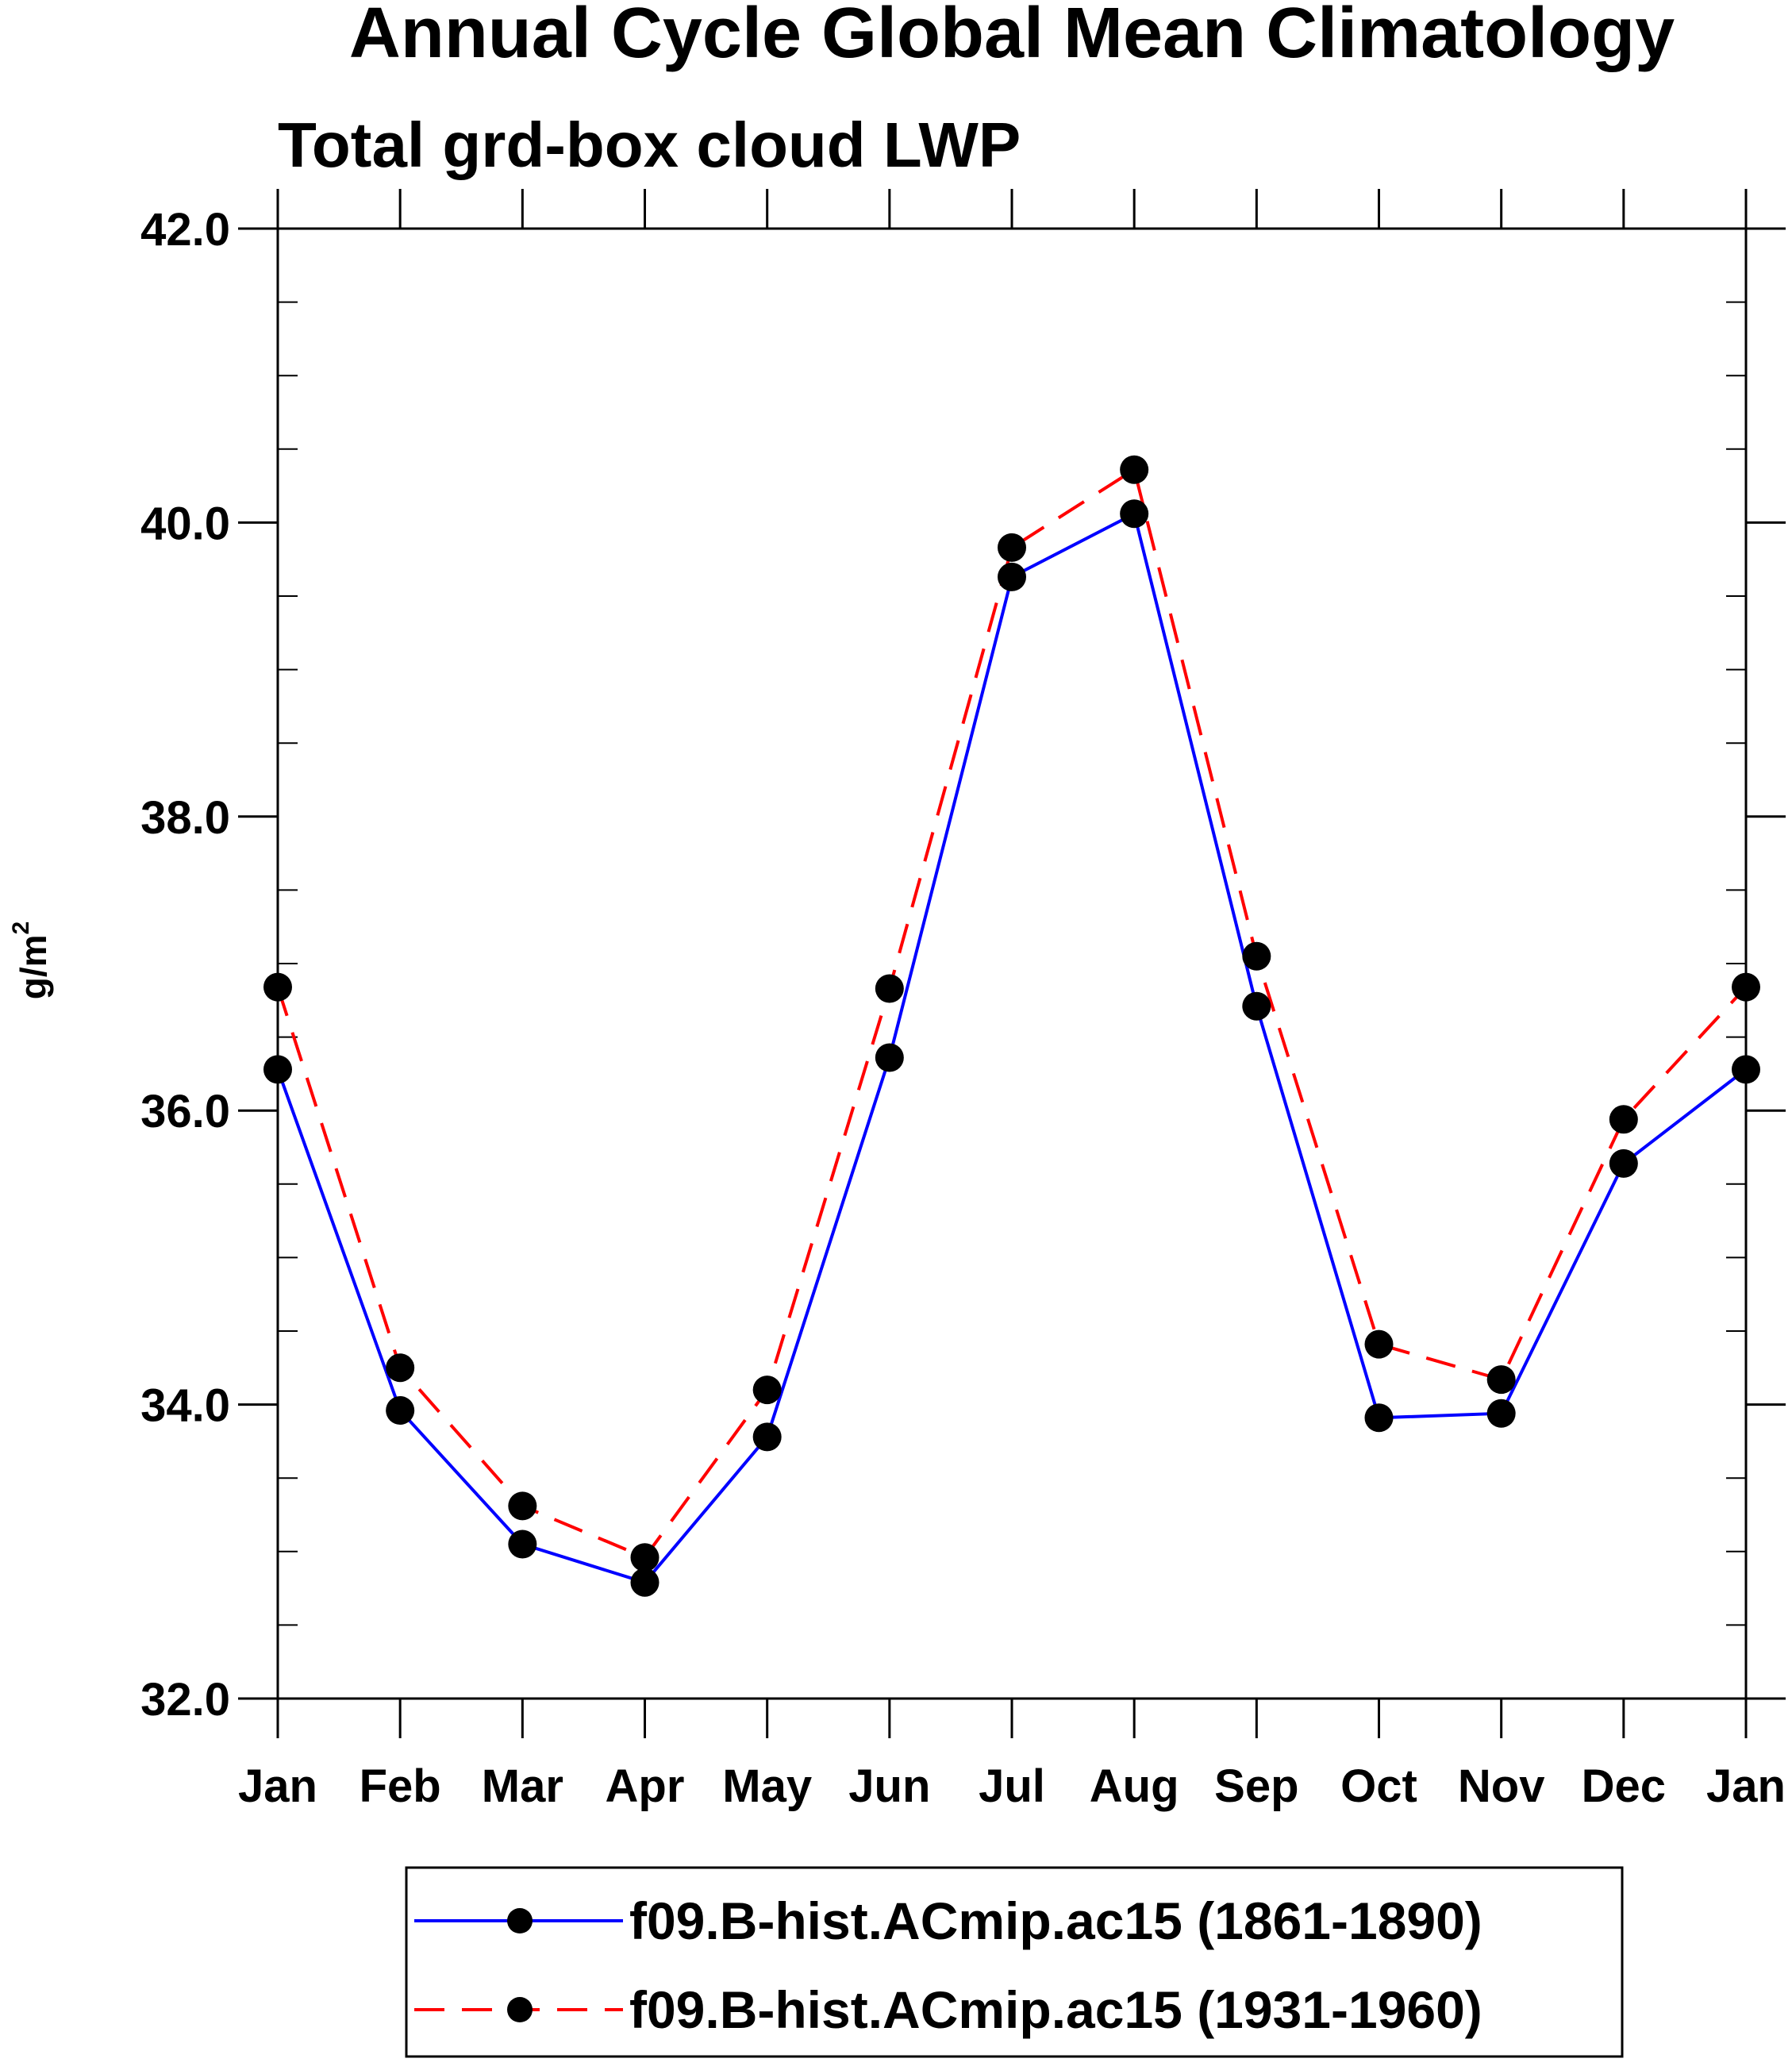 The height and width of the screenshot is (2070, 1792). Describe the element at coordinates (1501, 1786) in the screenshot. I see `x-tick-label: Nov` at that location.